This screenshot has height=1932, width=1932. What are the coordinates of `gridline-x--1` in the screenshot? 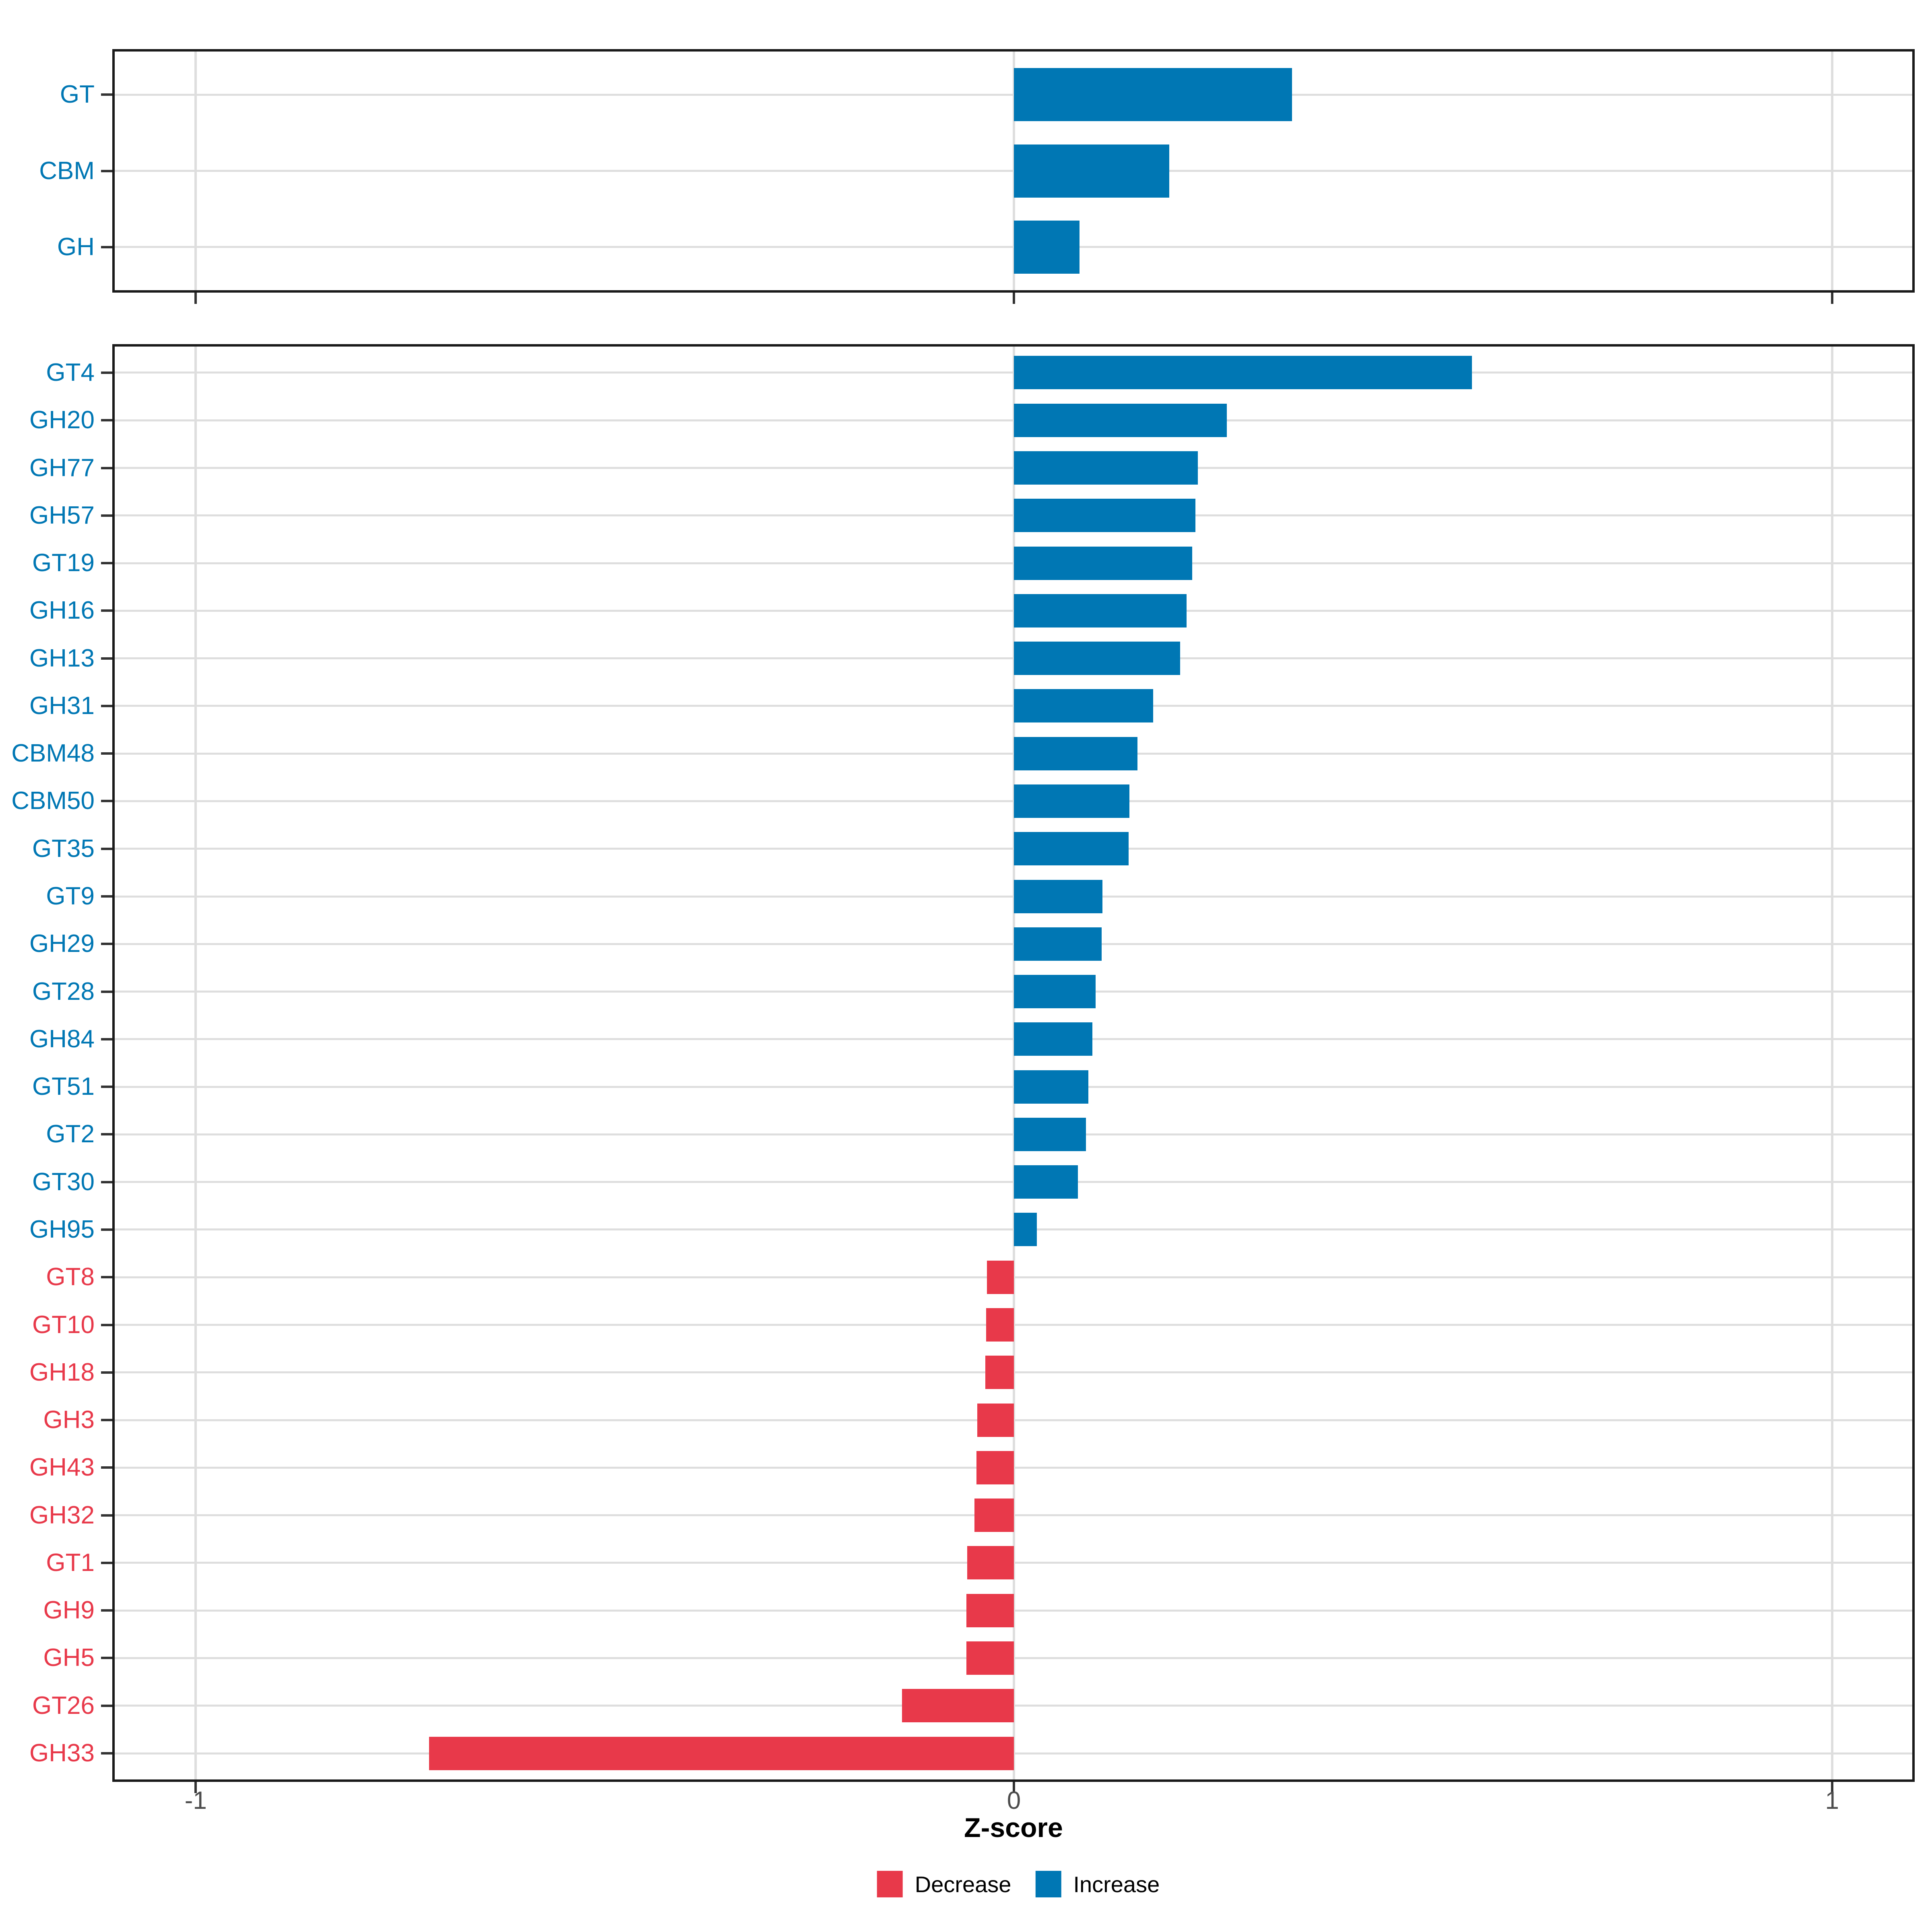 It's located at (195, 1063).